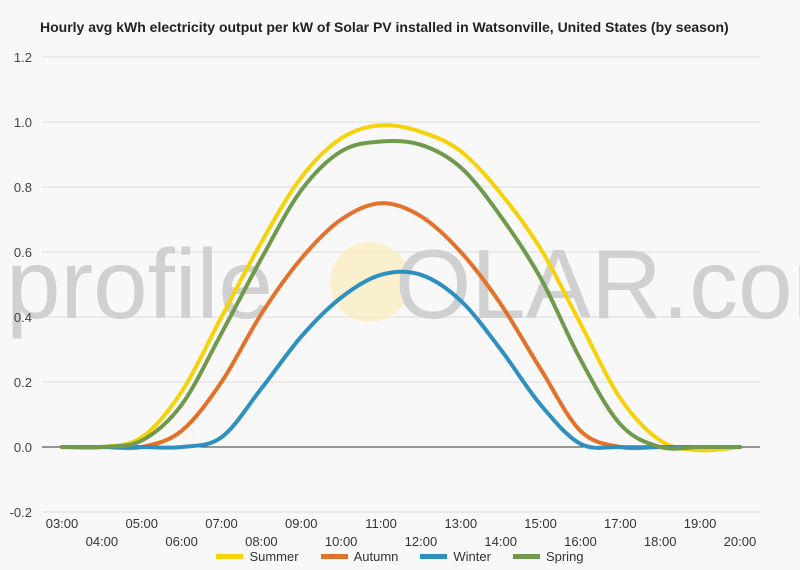 This screenshot has height=570, width=800. I want to click on legend: Summer Autumn Winter Spring, so click(400, 556).